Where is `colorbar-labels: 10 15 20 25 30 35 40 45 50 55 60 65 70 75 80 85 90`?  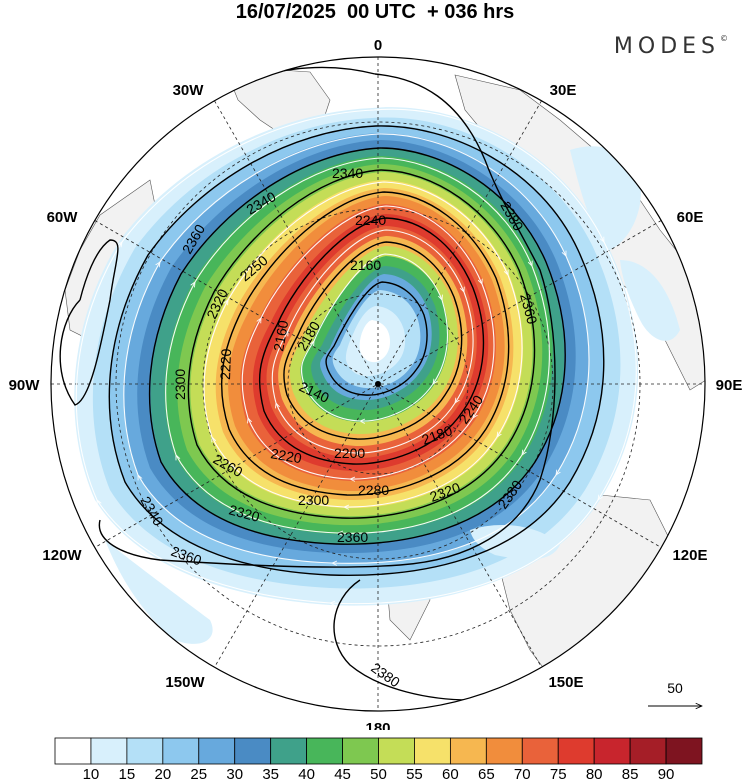
colorbar-labels: 10 15 20 25 30 35 40 45 50 55 60 65 70 75 80 85 90 is located at coordinates (379, 774).